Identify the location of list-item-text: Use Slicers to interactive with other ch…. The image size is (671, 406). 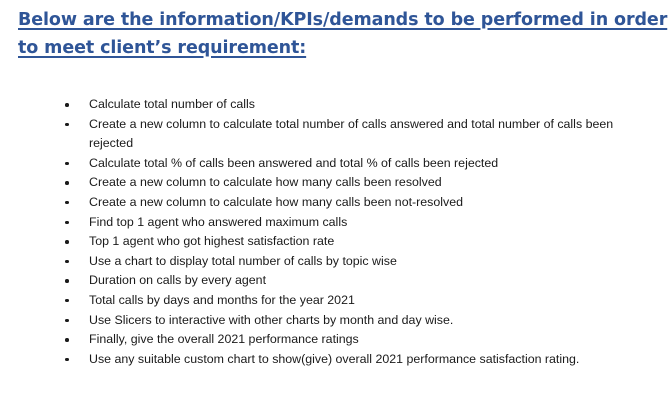
(271, 319).